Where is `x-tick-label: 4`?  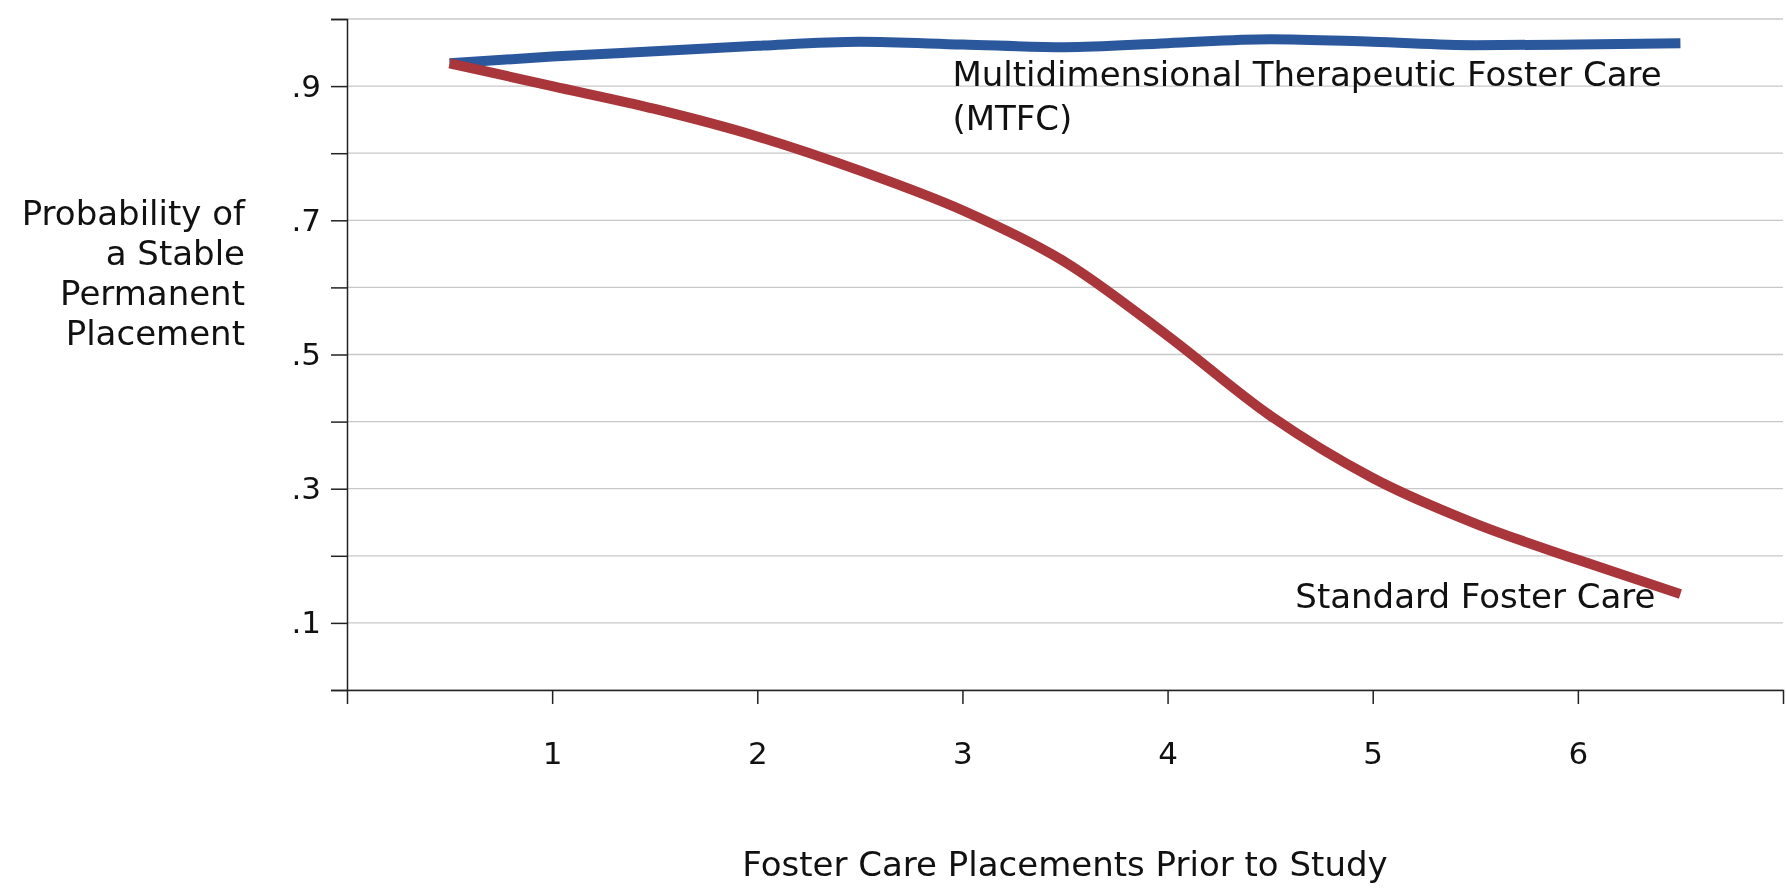
x-tick-label: 4 is located at coordinates (1168, 753).